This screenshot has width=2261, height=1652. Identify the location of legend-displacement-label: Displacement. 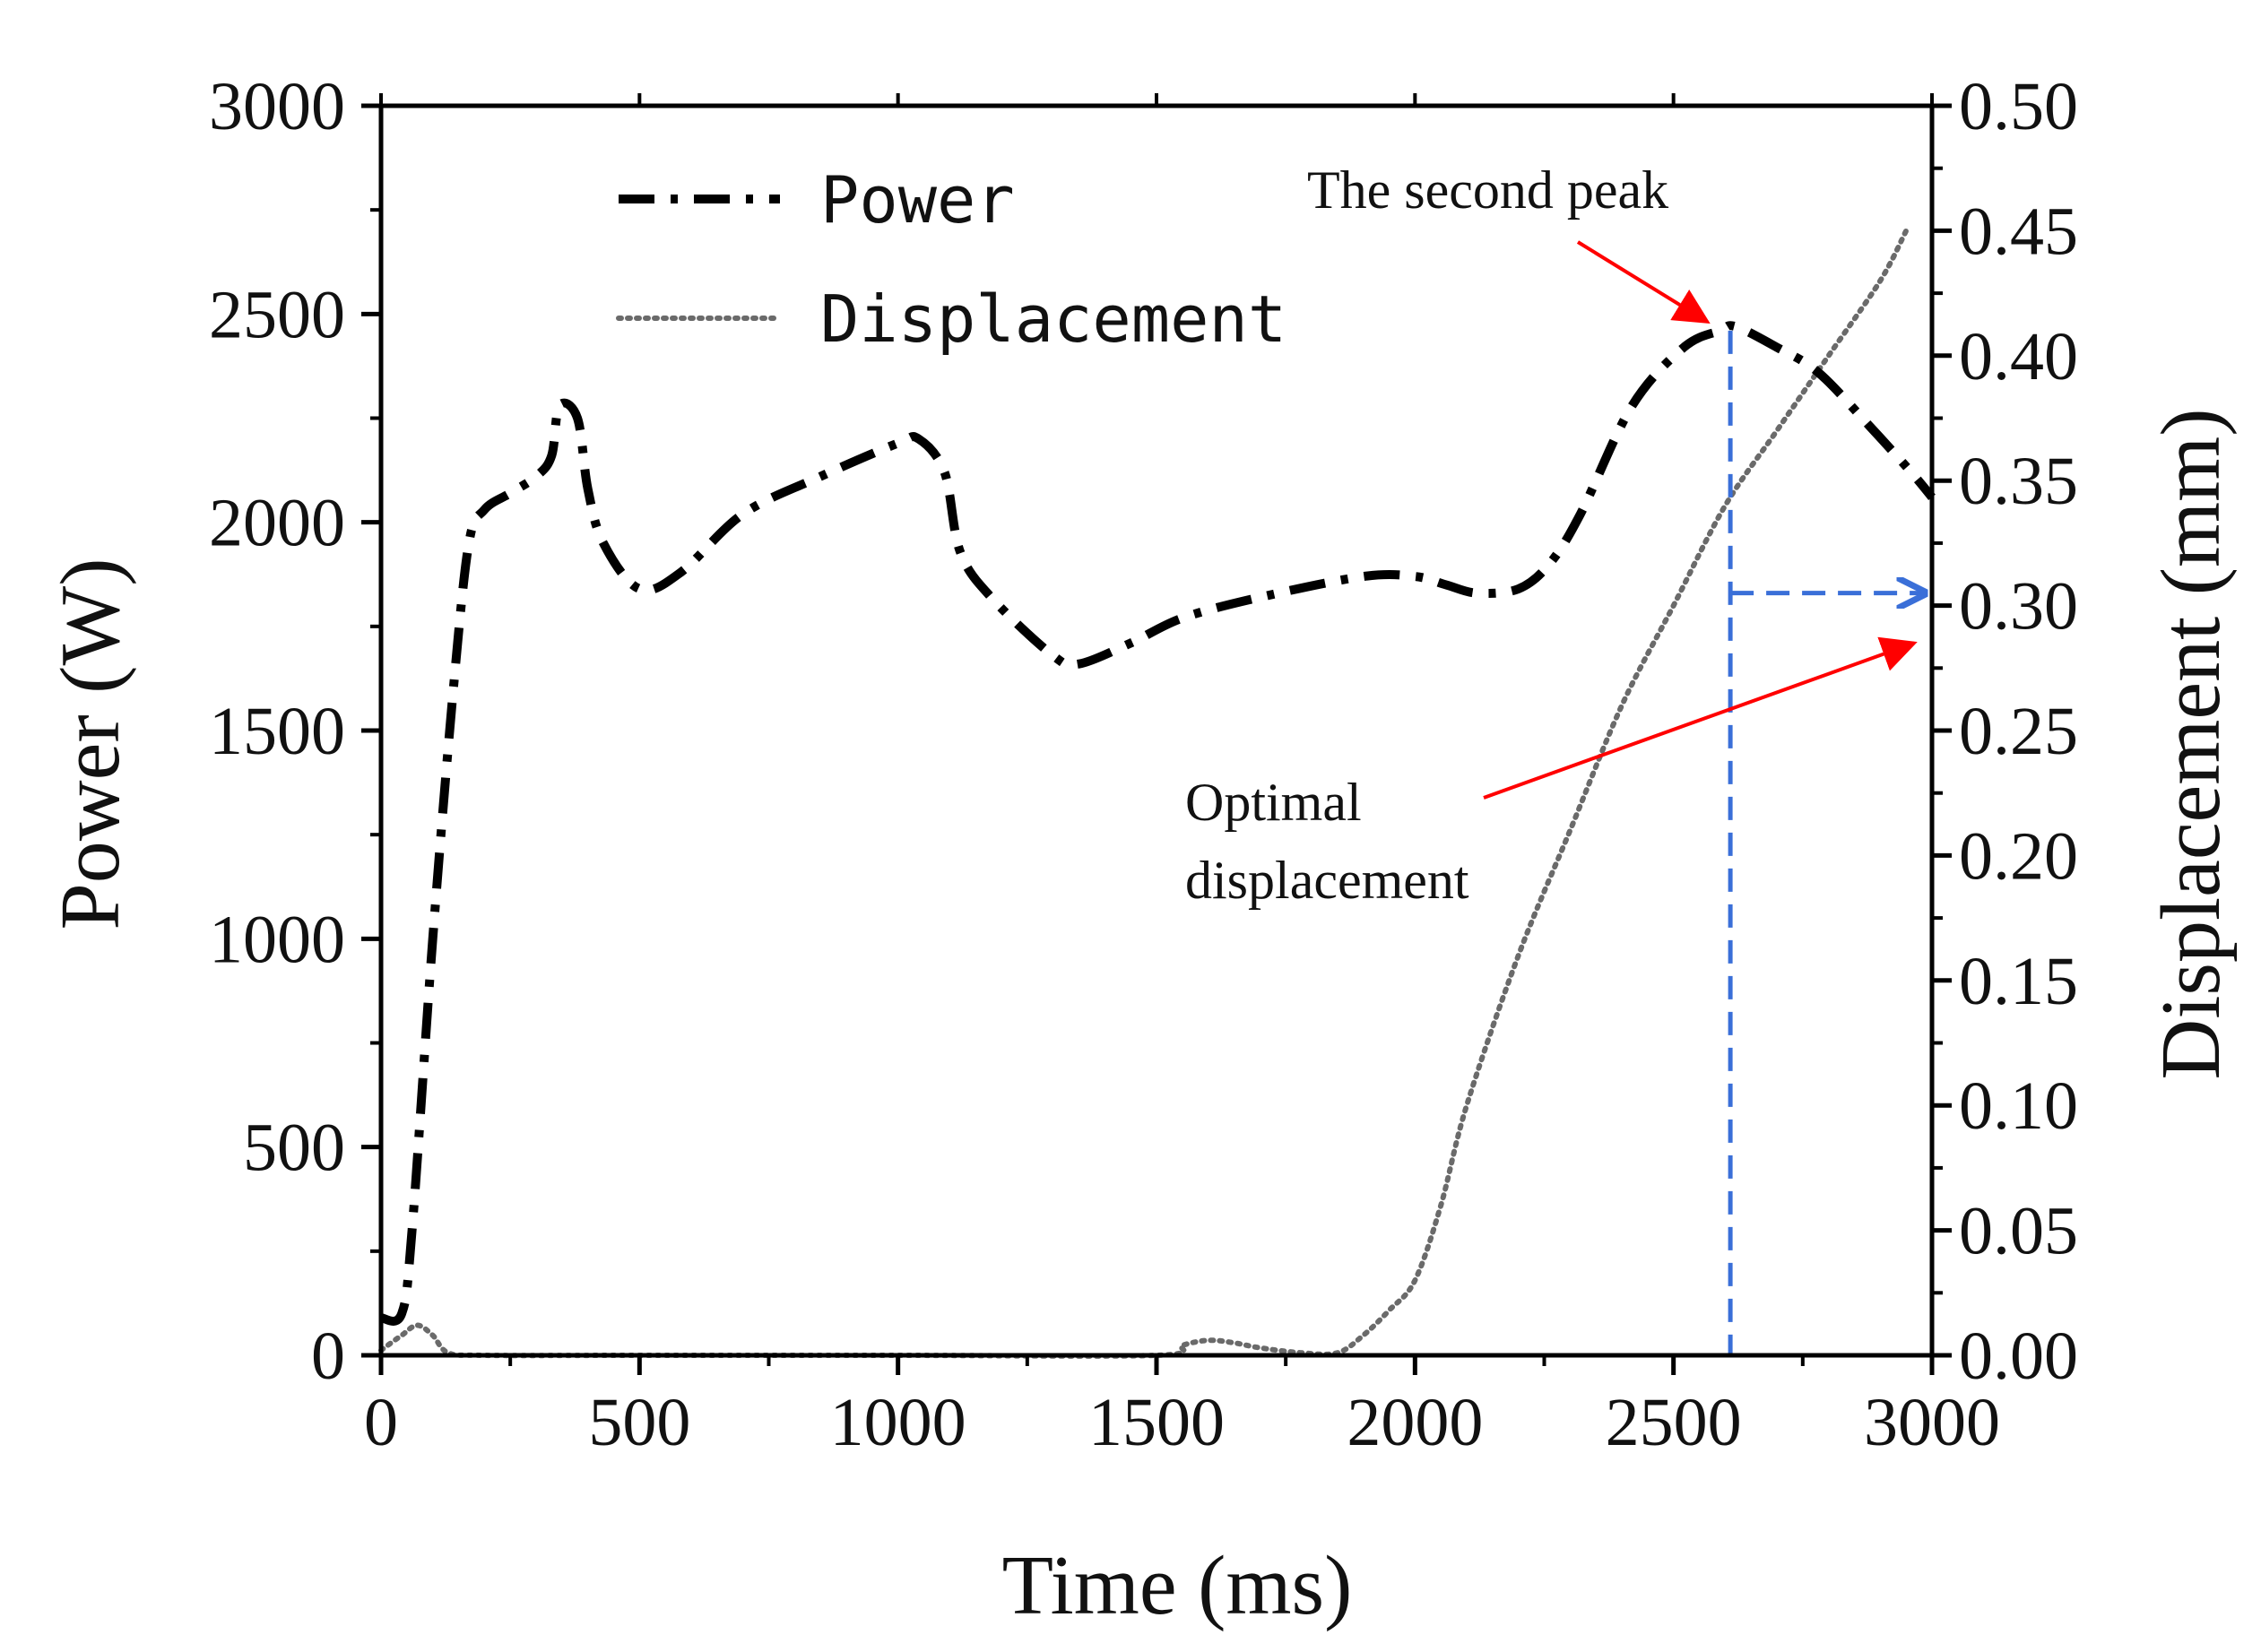
(1053, 319).